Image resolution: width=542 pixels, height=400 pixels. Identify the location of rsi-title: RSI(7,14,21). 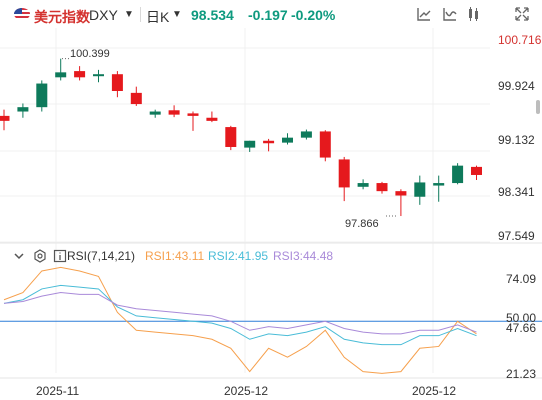
(101, 256).